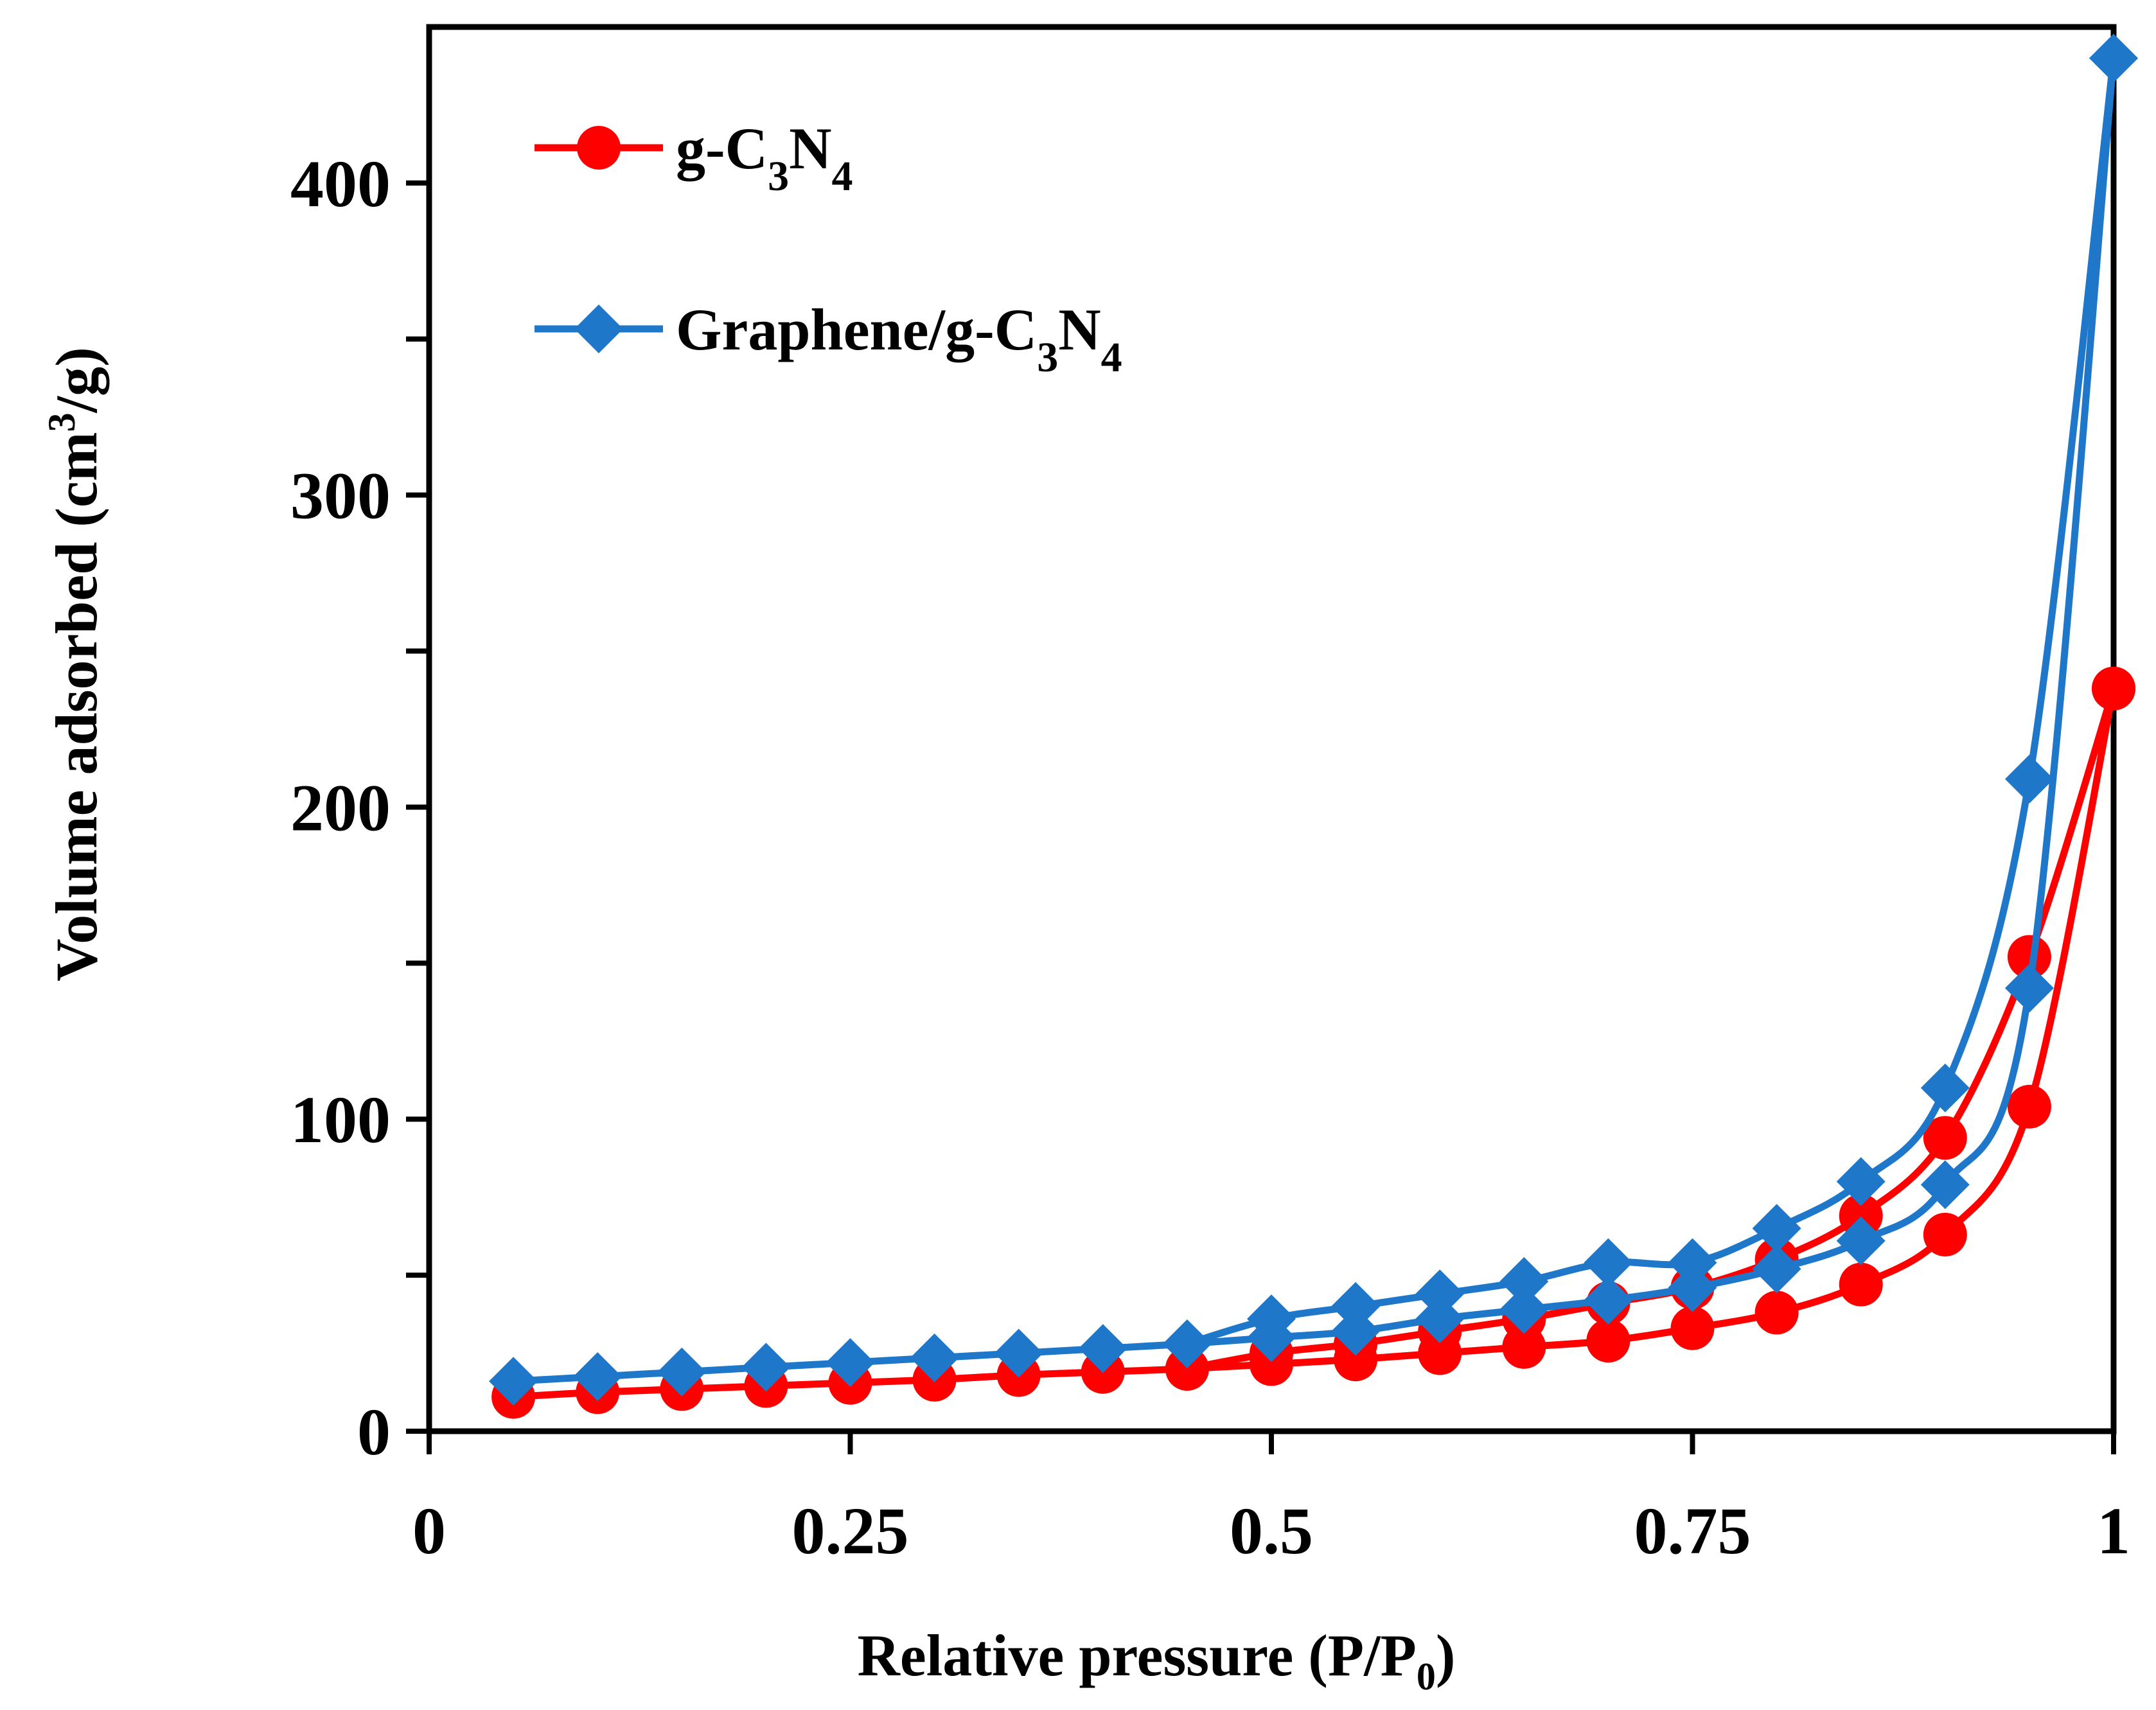 The height and width of the screenshot is (1710, 2156). I want to click on y-tick-label: 100, so click(340, 1120).